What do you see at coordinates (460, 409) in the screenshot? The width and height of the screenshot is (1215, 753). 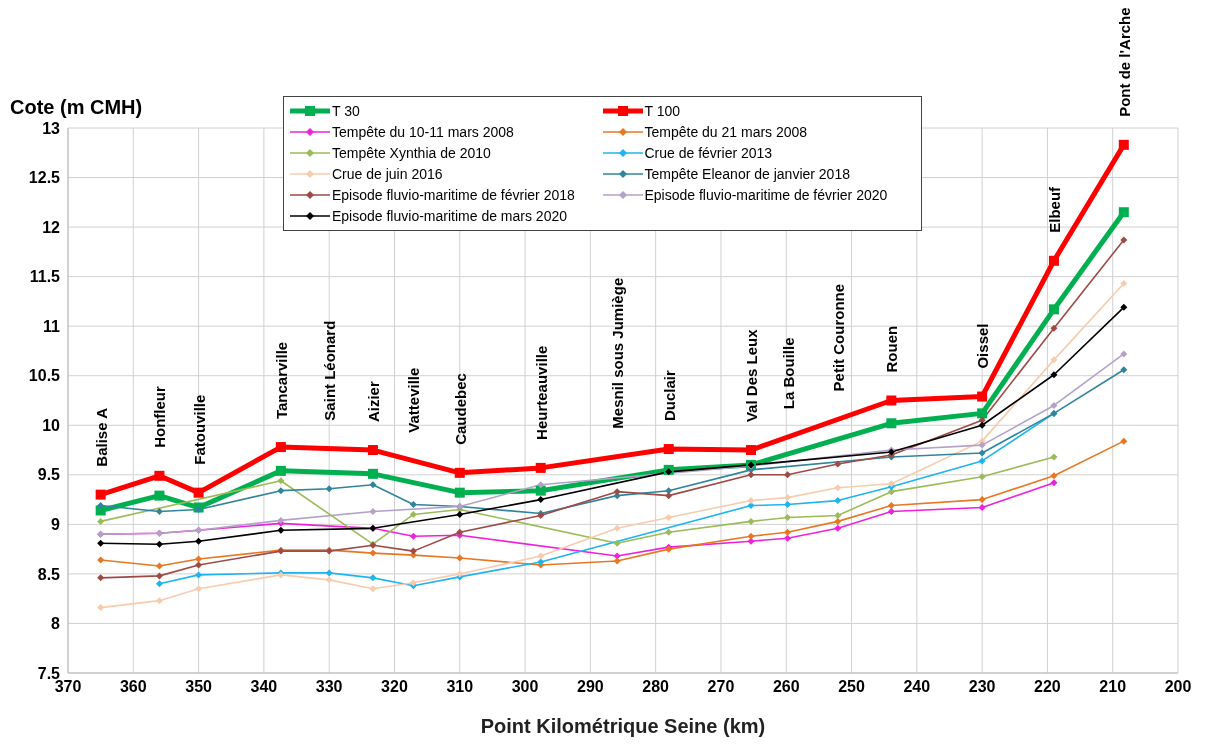 I see `annotation: Caudebec` at bounding box center [460, 409].